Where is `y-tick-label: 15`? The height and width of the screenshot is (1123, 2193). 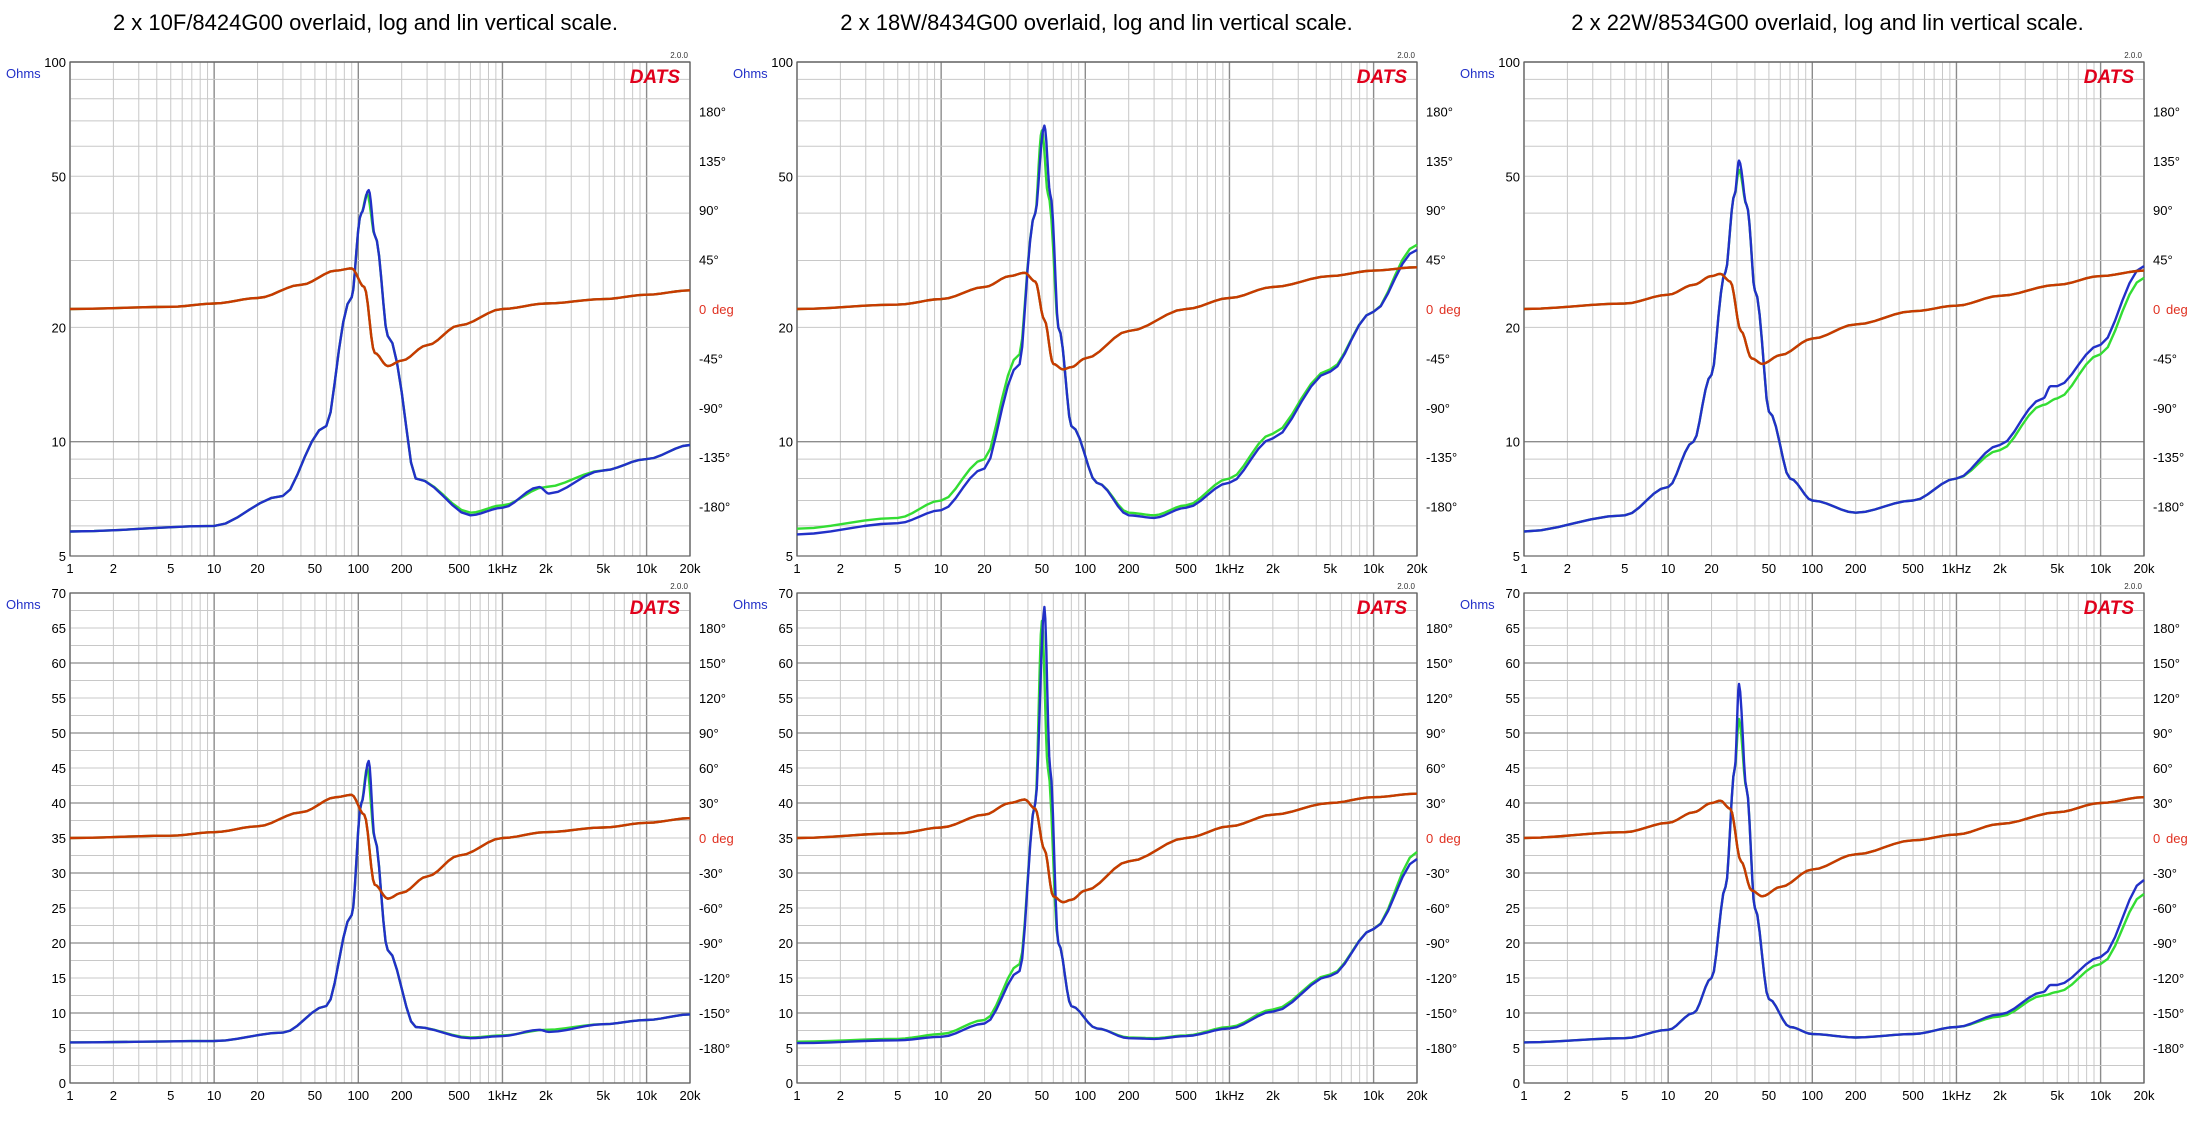 y-tick-label: 15 is located at coordinates (59, 978).